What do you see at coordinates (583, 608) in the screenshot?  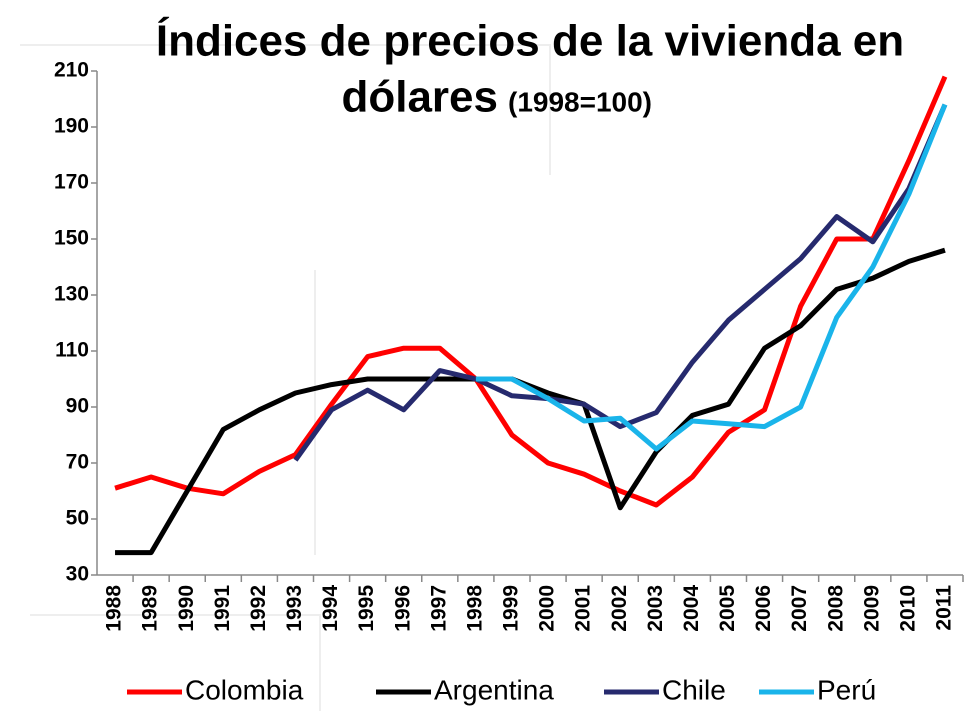 I see `x-tick-label: 2001` at bounding box center [583, 608].